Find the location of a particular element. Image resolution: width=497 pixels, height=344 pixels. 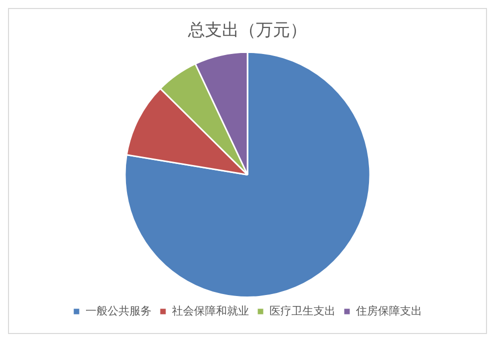

legend-label: 一般公共服务 is located at coordinates (119, 311).